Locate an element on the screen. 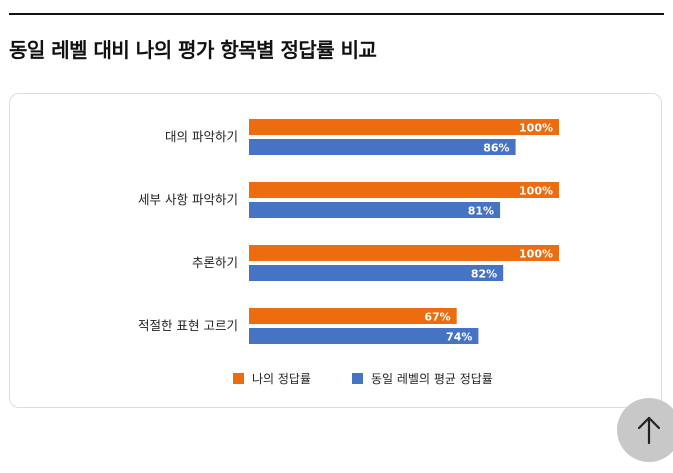  category-label: 추론하기 is located at coordinates (215, 262).